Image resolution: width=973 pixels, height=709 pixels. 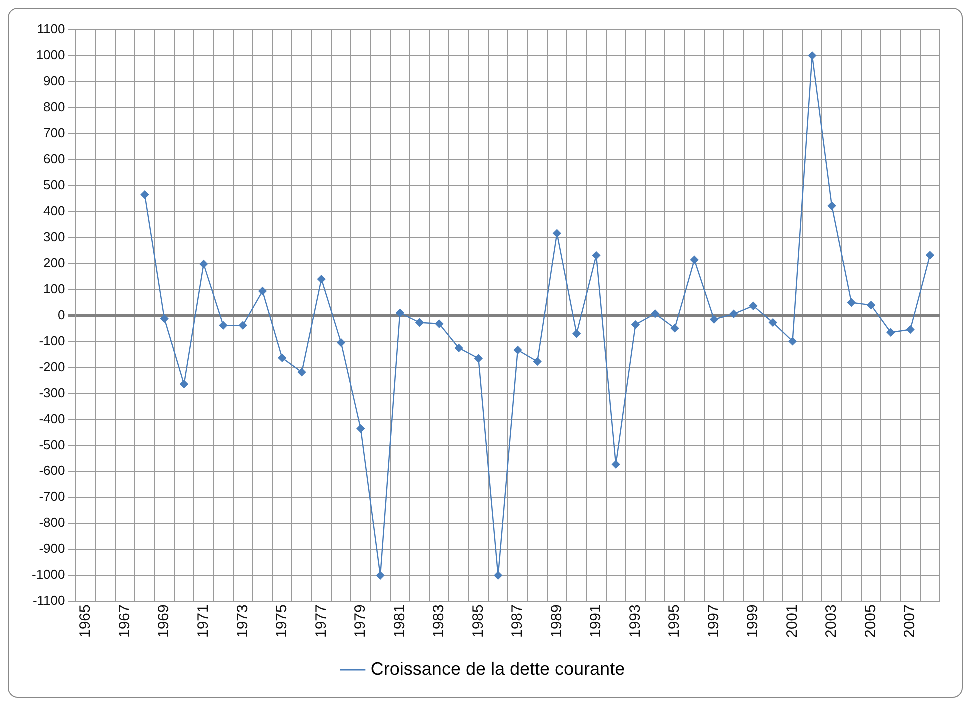 What do you see at coordinates (49, 574) in the screenshot?
I see `y-tick-label: -1000` at bounding box center [49, 574].